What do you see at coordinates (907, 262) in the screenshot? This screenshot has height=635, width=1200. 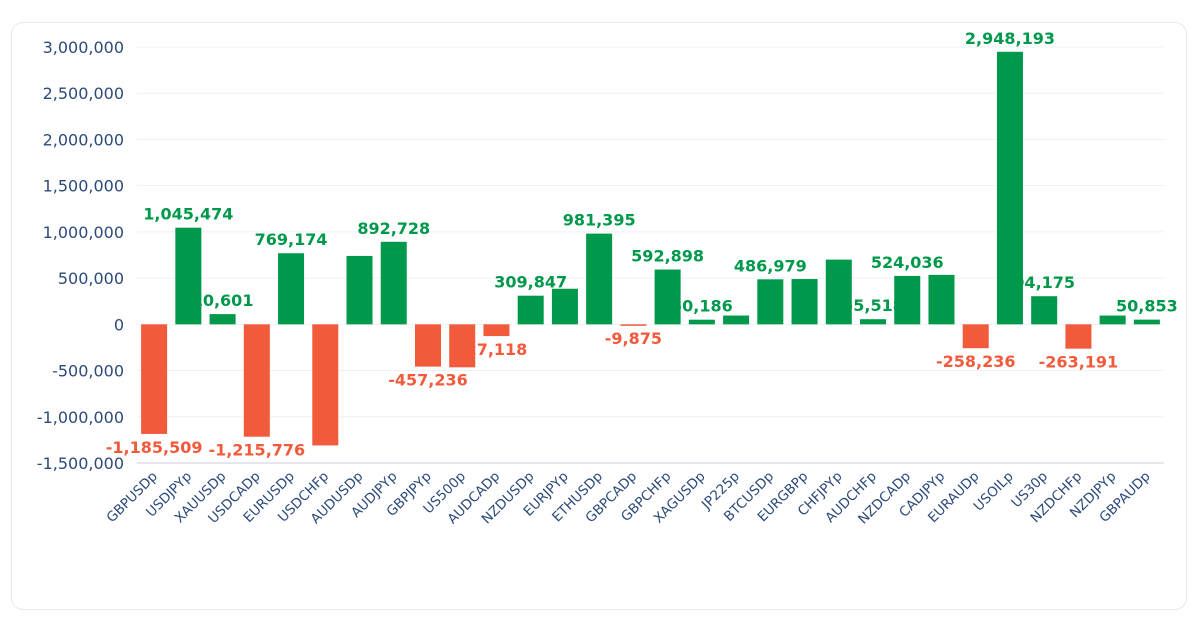 I see `data-label: 524,036` at bounding box center [907, 262].